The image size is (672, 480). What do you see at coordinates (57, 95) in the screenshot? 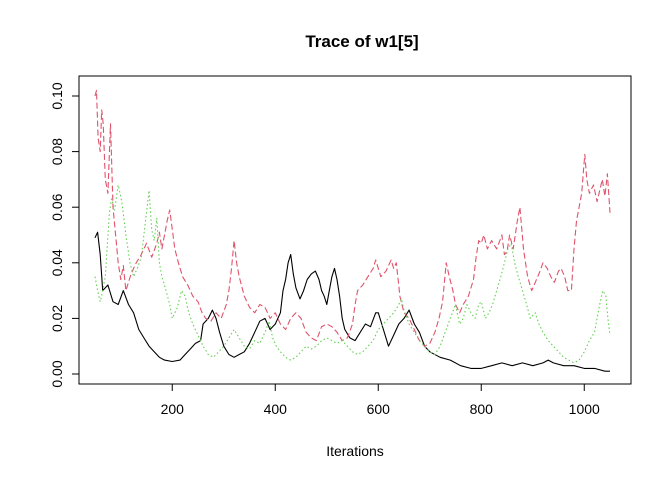
I see `y-tick-label: 0.10` at bounding box center [57, 95].